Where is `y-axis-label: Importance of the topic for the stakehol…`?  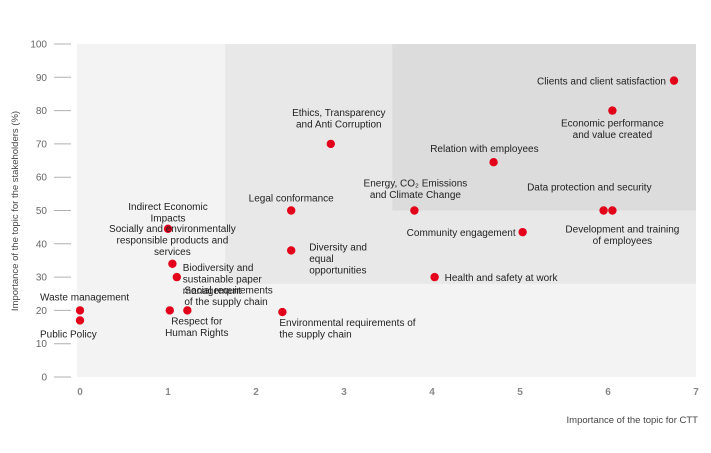 y-axis-label: Importance of the topic for the stakehol… is located at coordinates (15, 211).